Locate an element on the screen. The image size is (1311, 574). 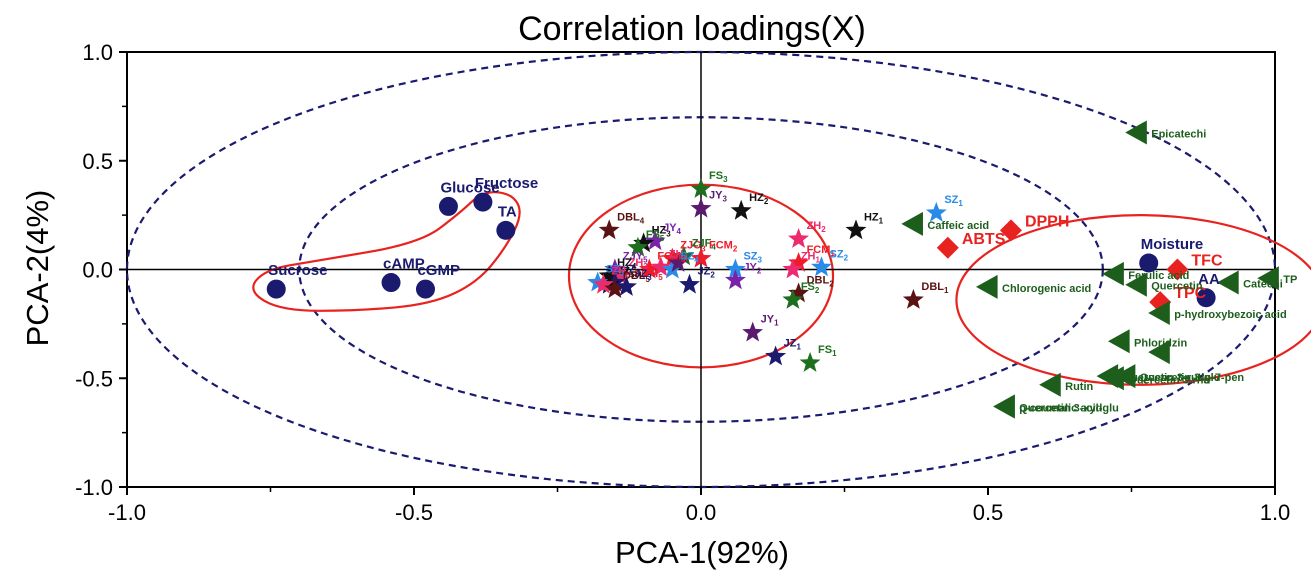
point-label: FCM5 is located at coordinates (648, 275).